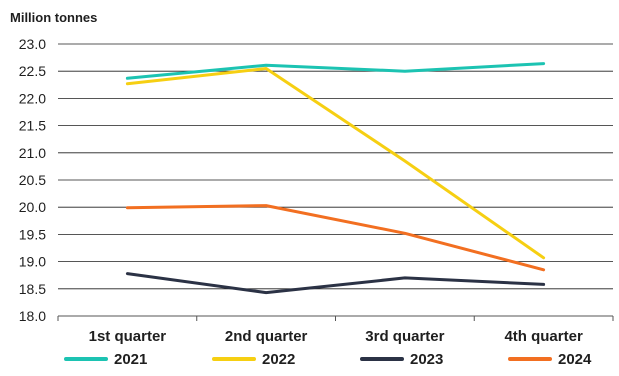  Describe the element at coordinates (32, 262) in the screenshot. I see `y-tick-label: 19.0` at that location.